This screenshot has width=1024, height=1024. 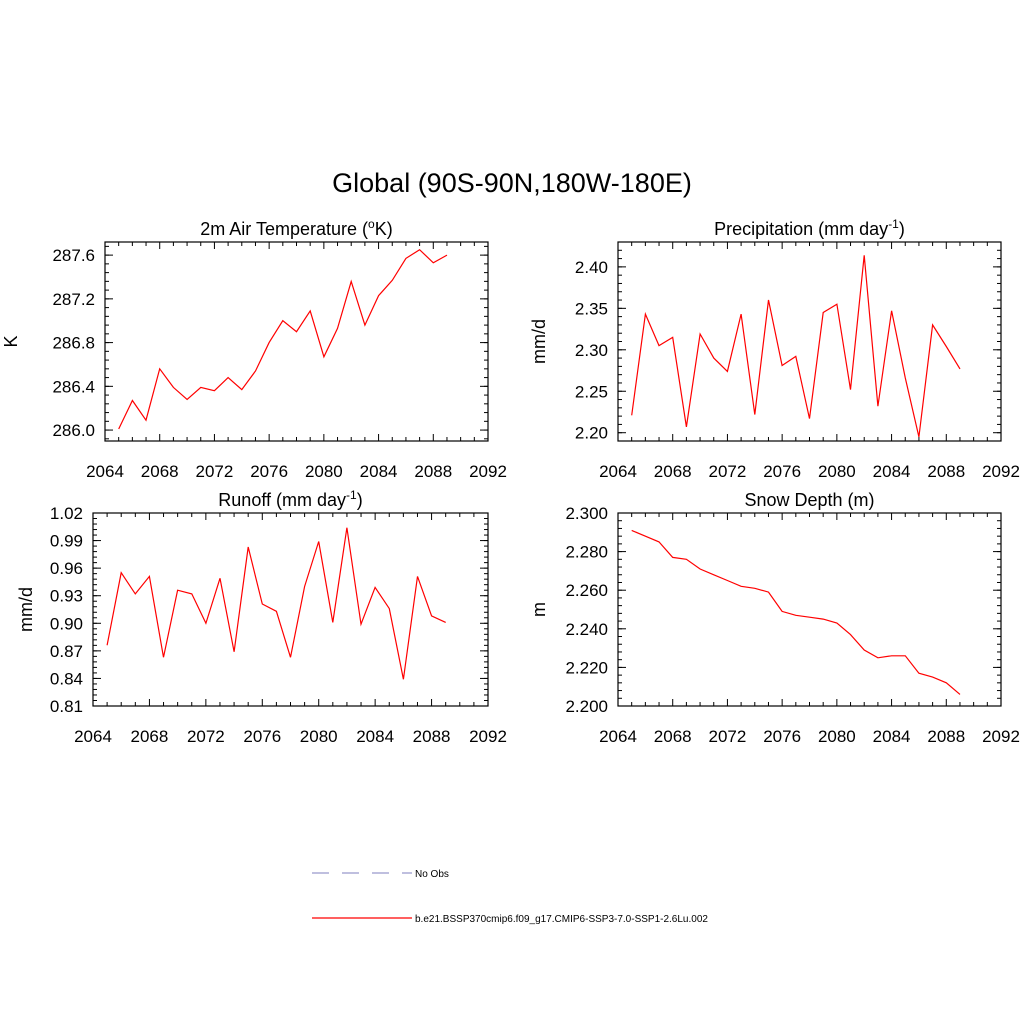 What do you see at coordinates (586, 590) in the screenshot?
I see `y-tick-label: 2.260` at bounding box center [586, 590].